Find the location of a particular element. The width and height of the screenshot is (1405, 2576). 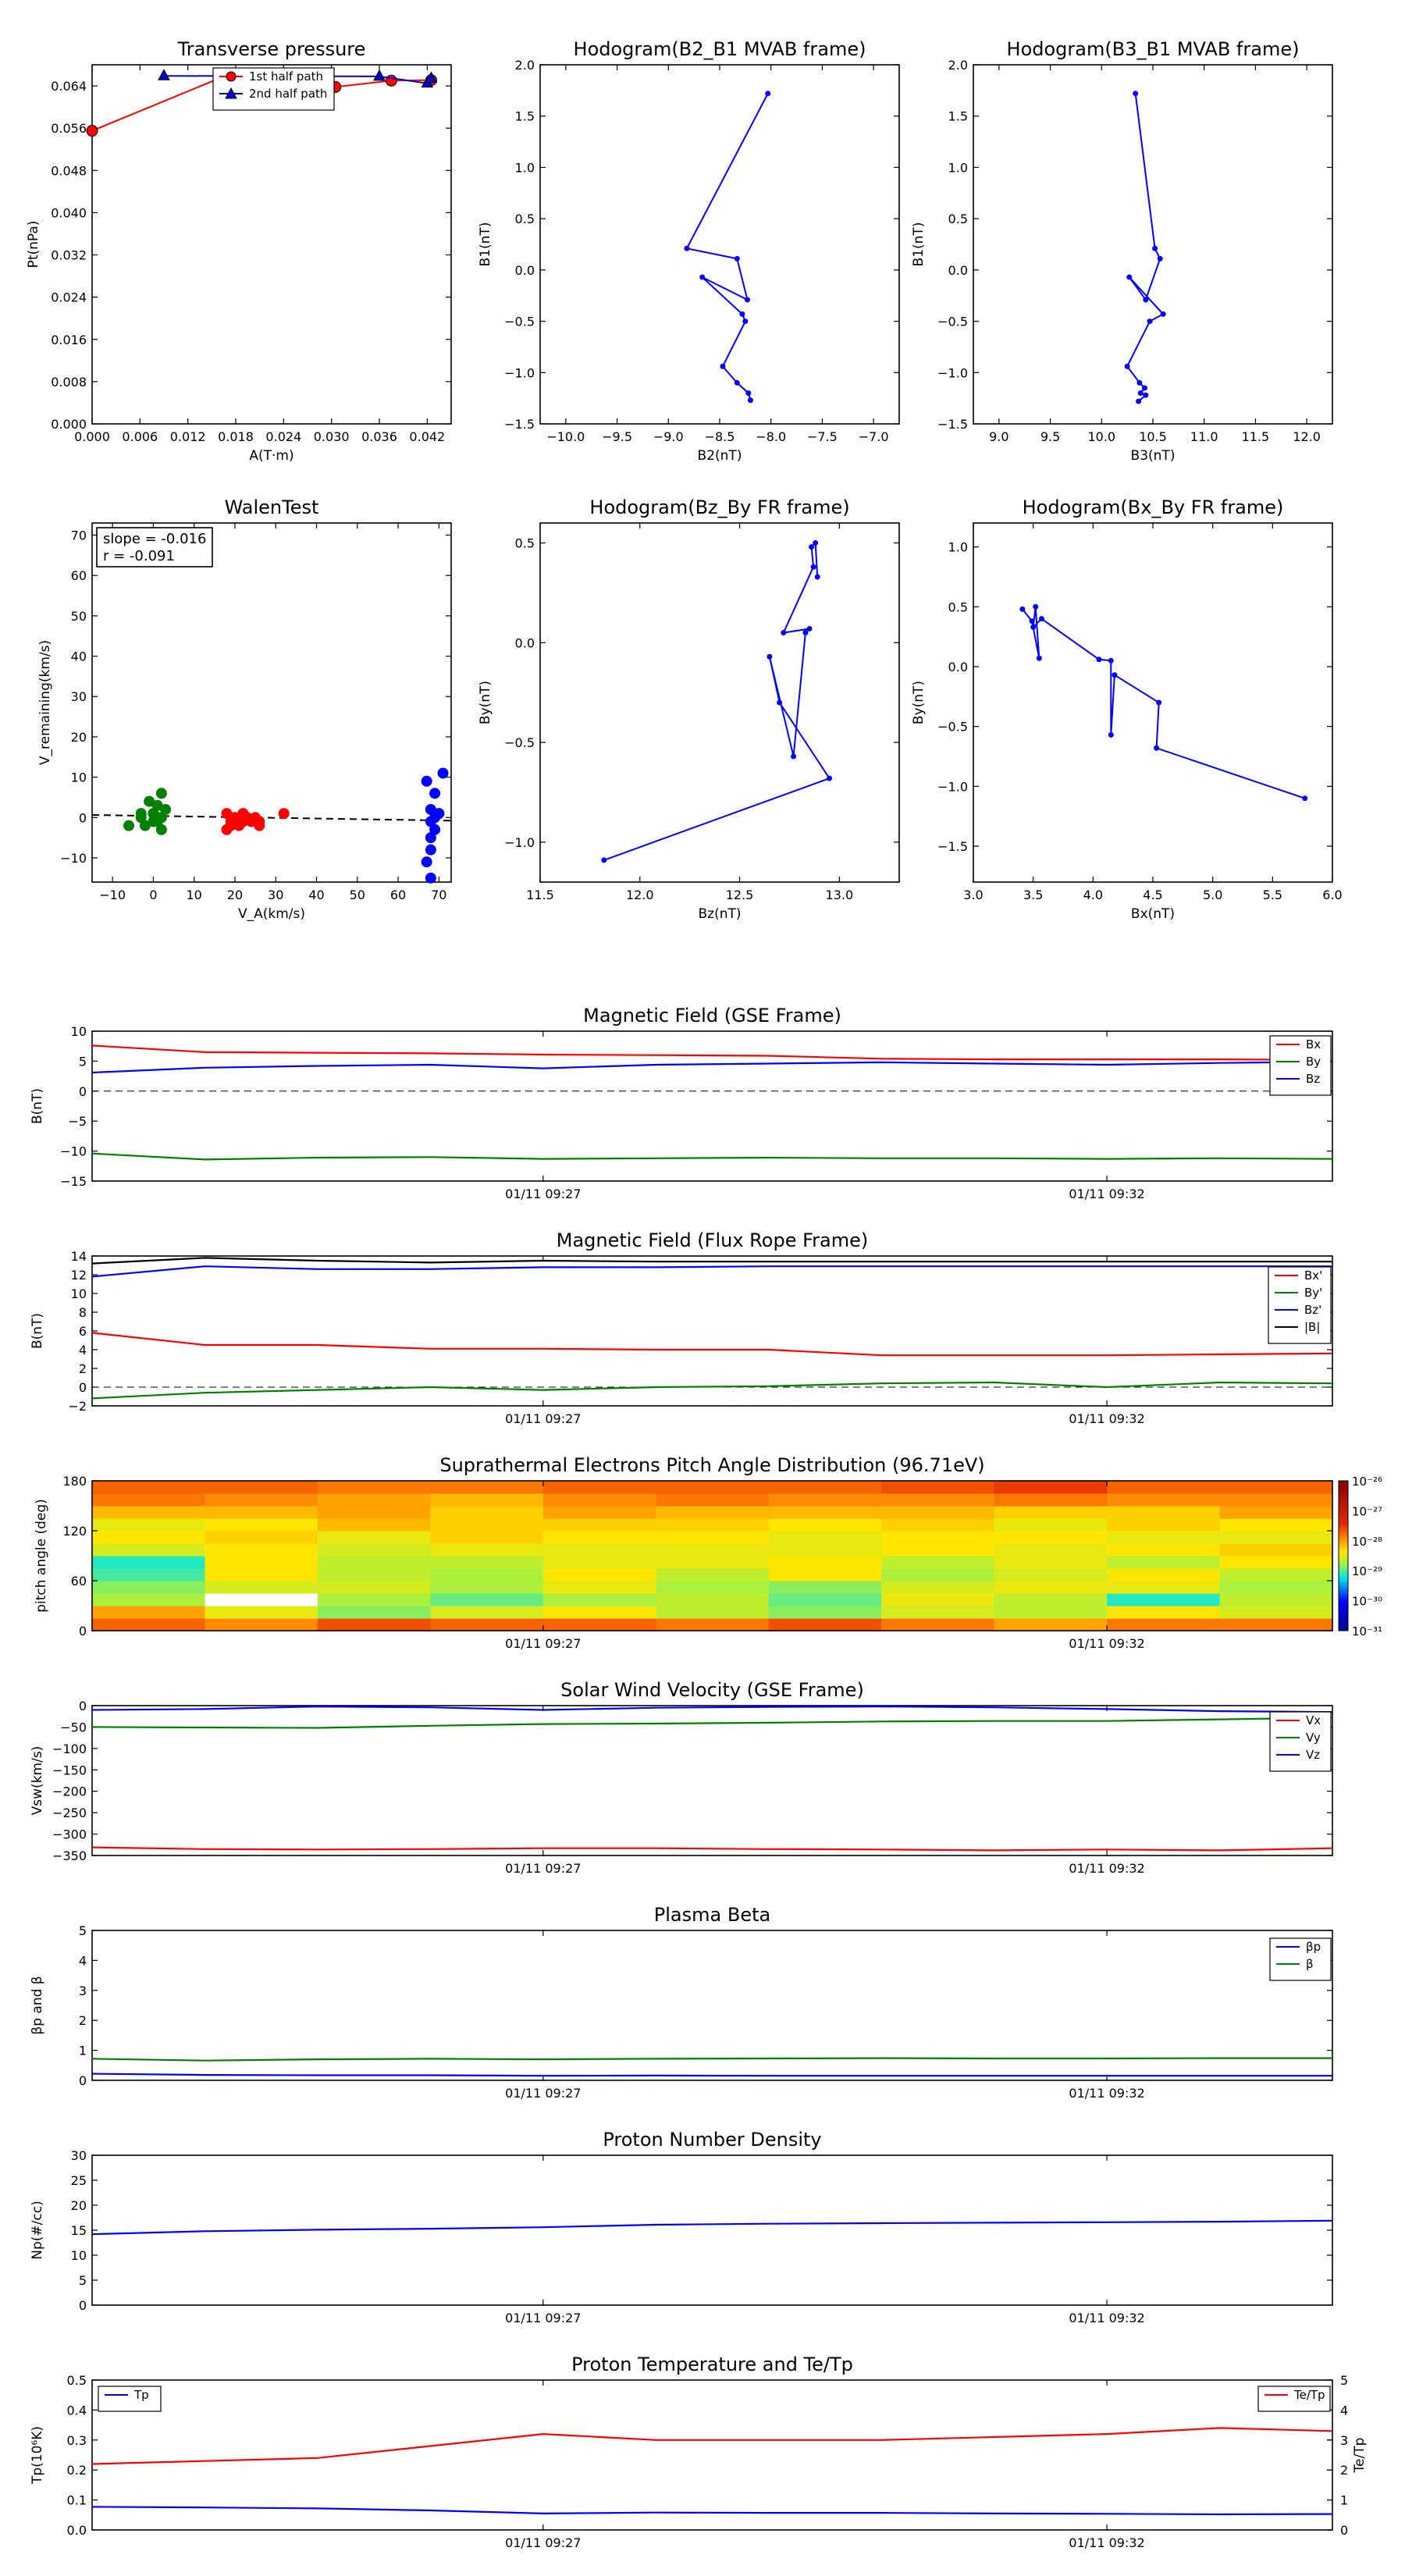

x-tick-label: −8.0 is located at coordinates (771, 436).